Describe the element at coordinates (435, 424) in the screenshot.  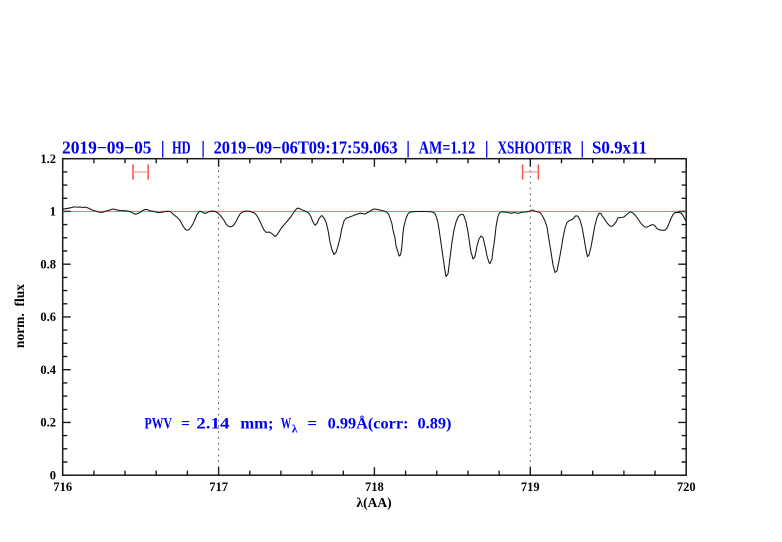
I see `svg-text: 0.89)` at that location.